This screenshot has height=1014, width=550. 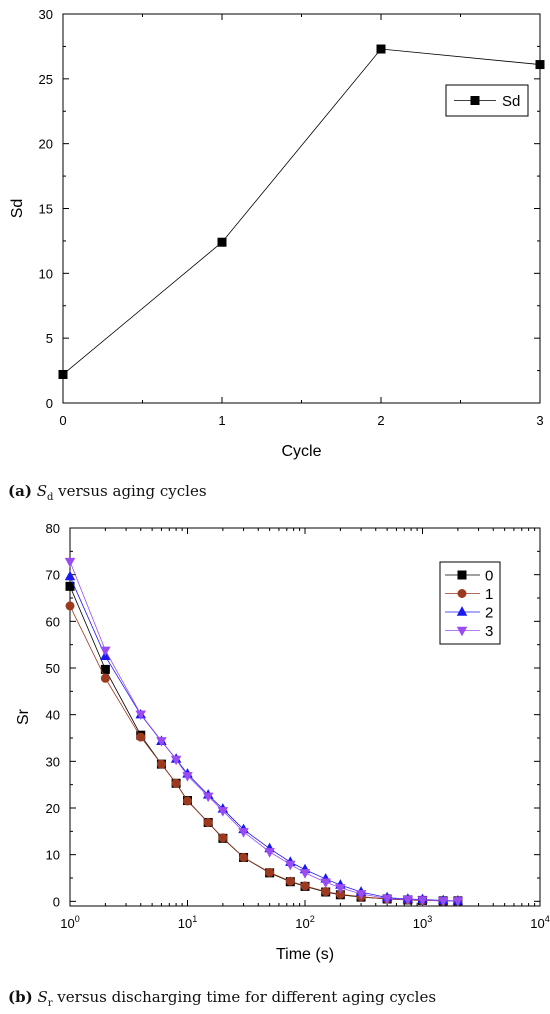 What do you see at coordinates (301, 451) in the screenshot?
I see `x-axis-label: Cycle` at bounding box center [301, 451].